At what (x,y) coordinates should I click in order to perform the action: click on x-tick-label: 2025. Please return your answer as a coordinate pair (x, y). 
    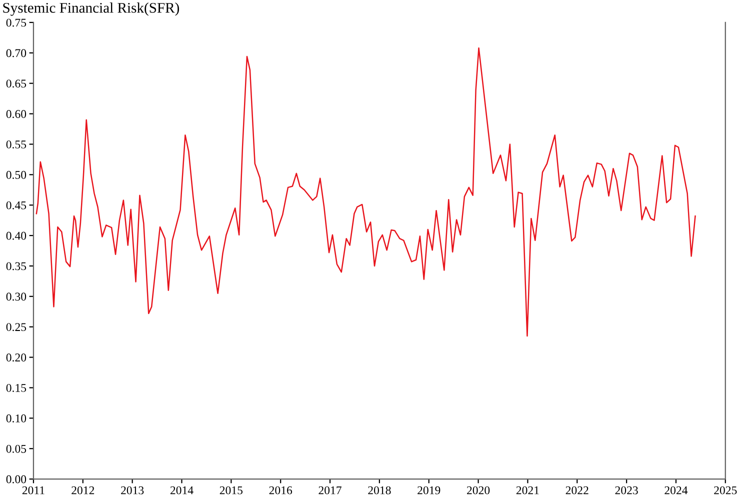
    Looking at the image, I should click on (725, 490).